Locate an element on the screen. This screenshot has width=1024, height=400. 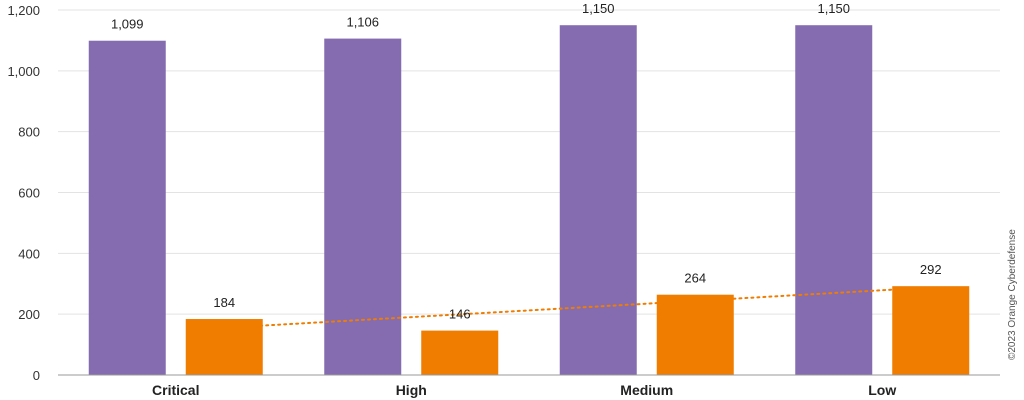
bar-series-1-high is located at coordinates (363, 206).